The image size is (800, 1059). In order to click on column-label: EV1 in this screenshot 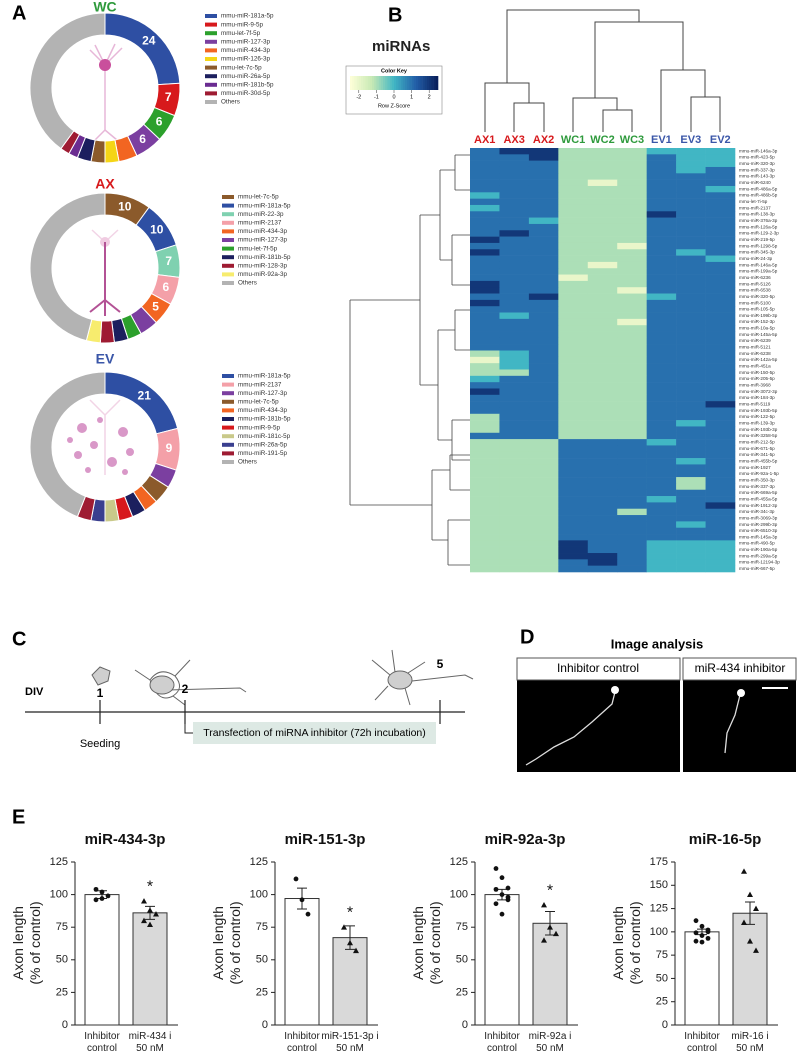, I will do `click(661, 140)`.